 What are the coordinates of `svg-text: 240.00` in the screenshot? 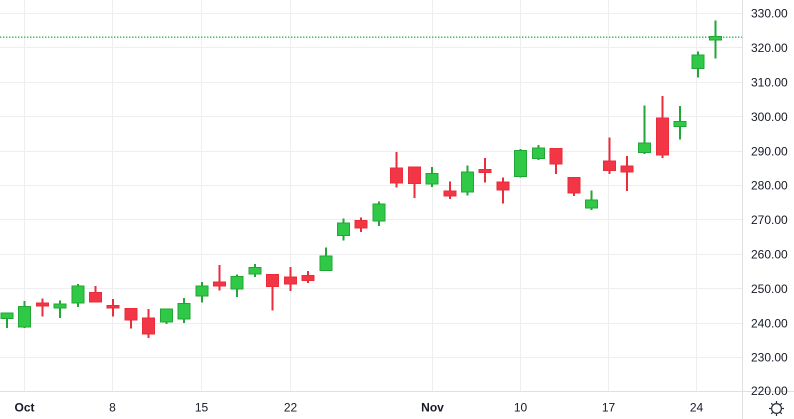 It's located at (769, 323).